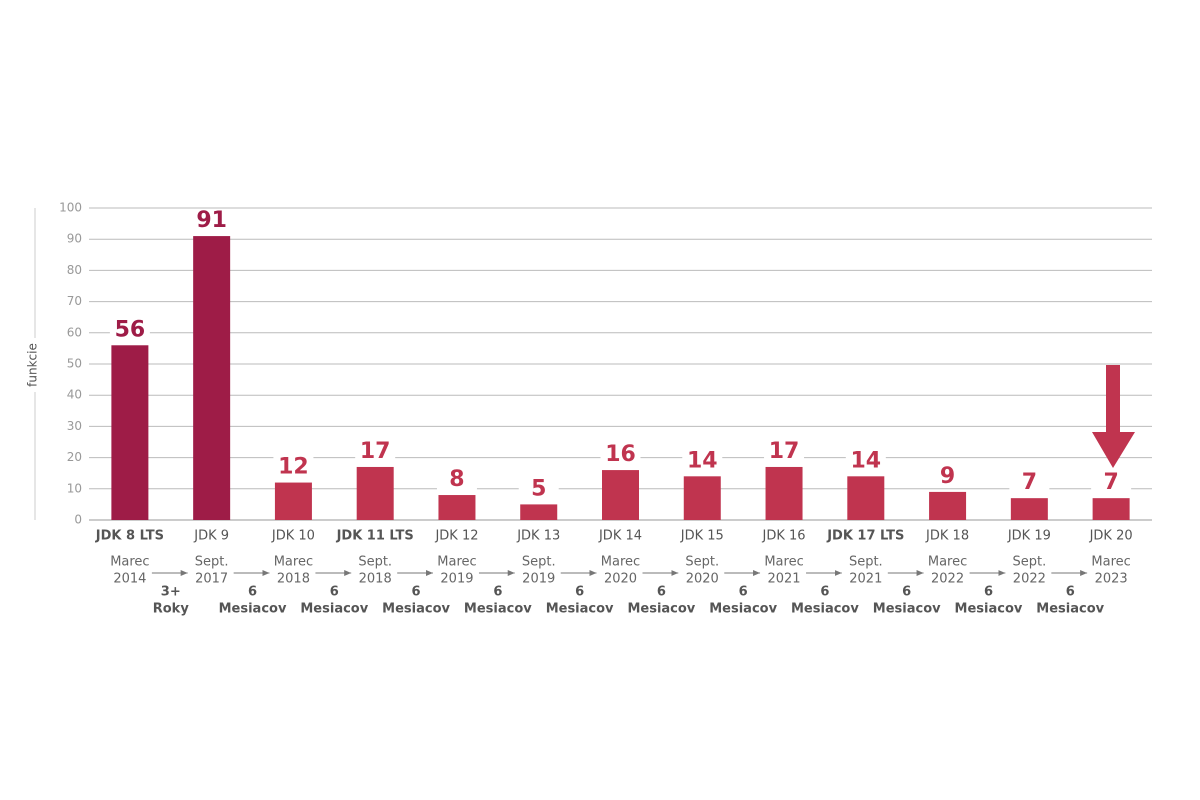 This screenshot has height=800, width=1200. I want to click on x-tick-label: JDK 12, so click(456, 536).